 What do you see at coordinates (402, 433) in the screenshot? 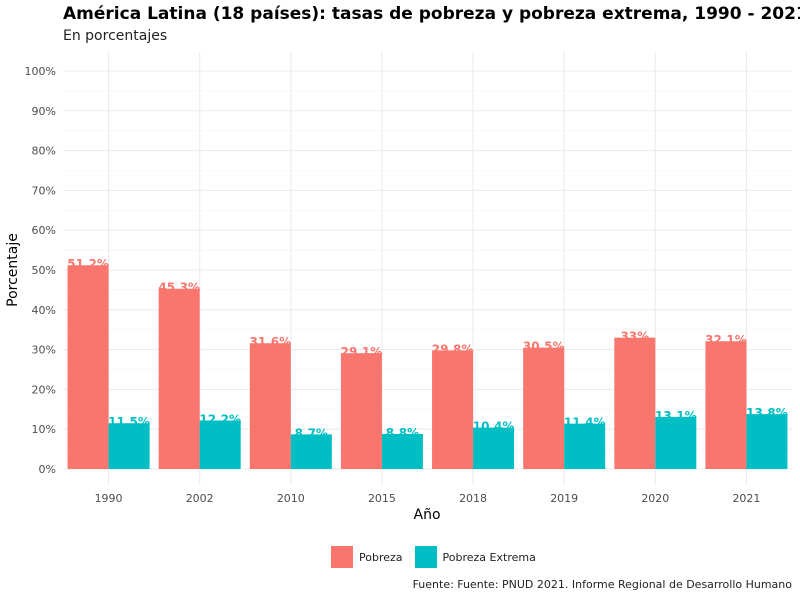
I see `data-label: 8.8%` at bounding box center [402, 433].